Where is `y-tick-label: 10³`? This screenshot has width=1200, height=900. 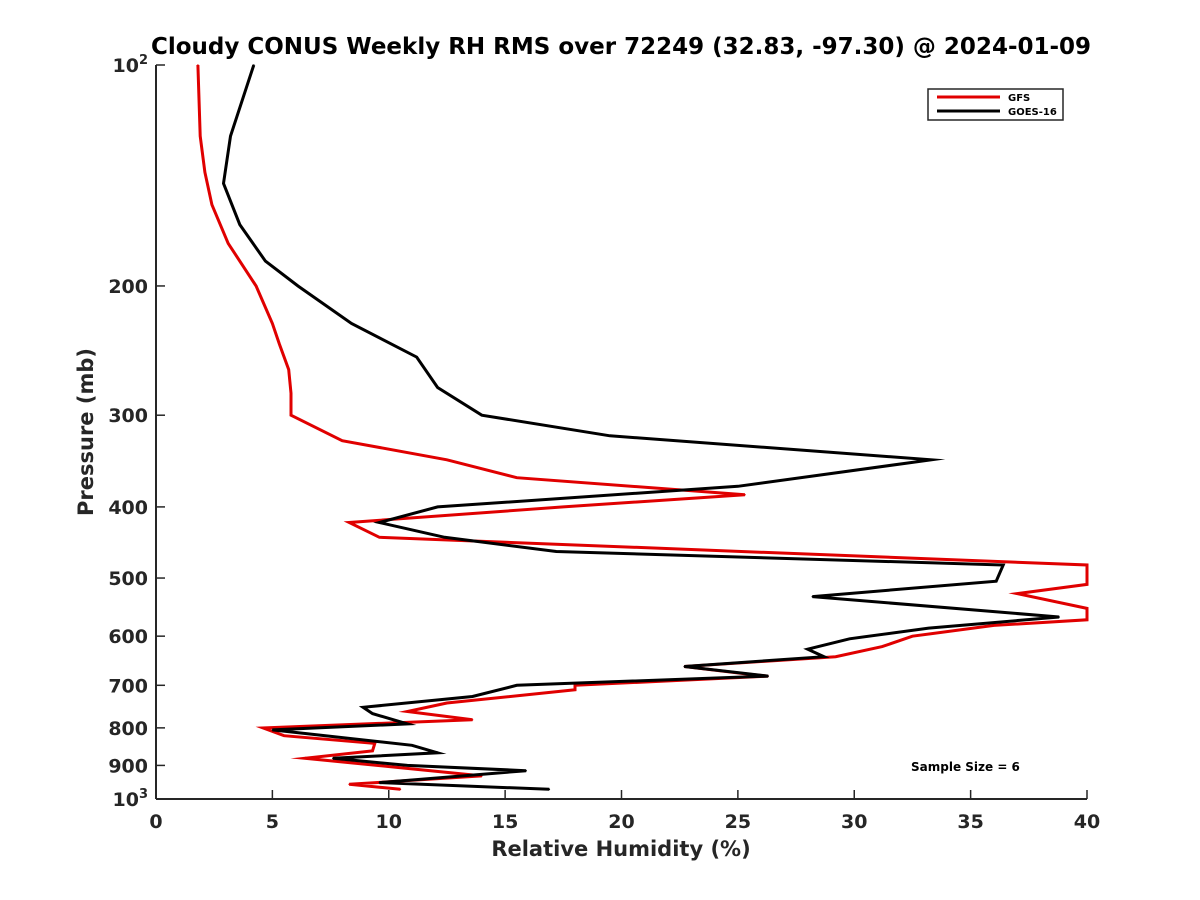 y-tick-label: 10³ is located at coordinates (131, 799).